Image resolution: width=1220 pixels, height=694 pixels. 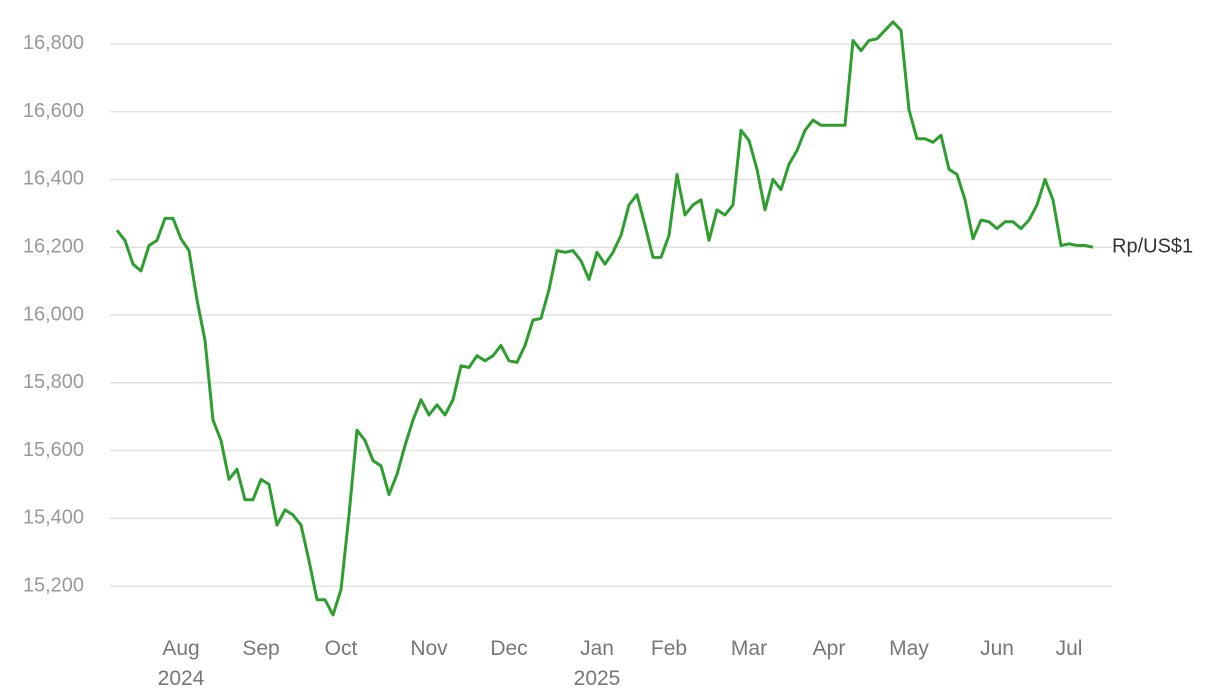 What do you see at coordinates (669, 648) in the screenshot?
I see `x-tick-label: Feb` at bounding box center [669, 648].